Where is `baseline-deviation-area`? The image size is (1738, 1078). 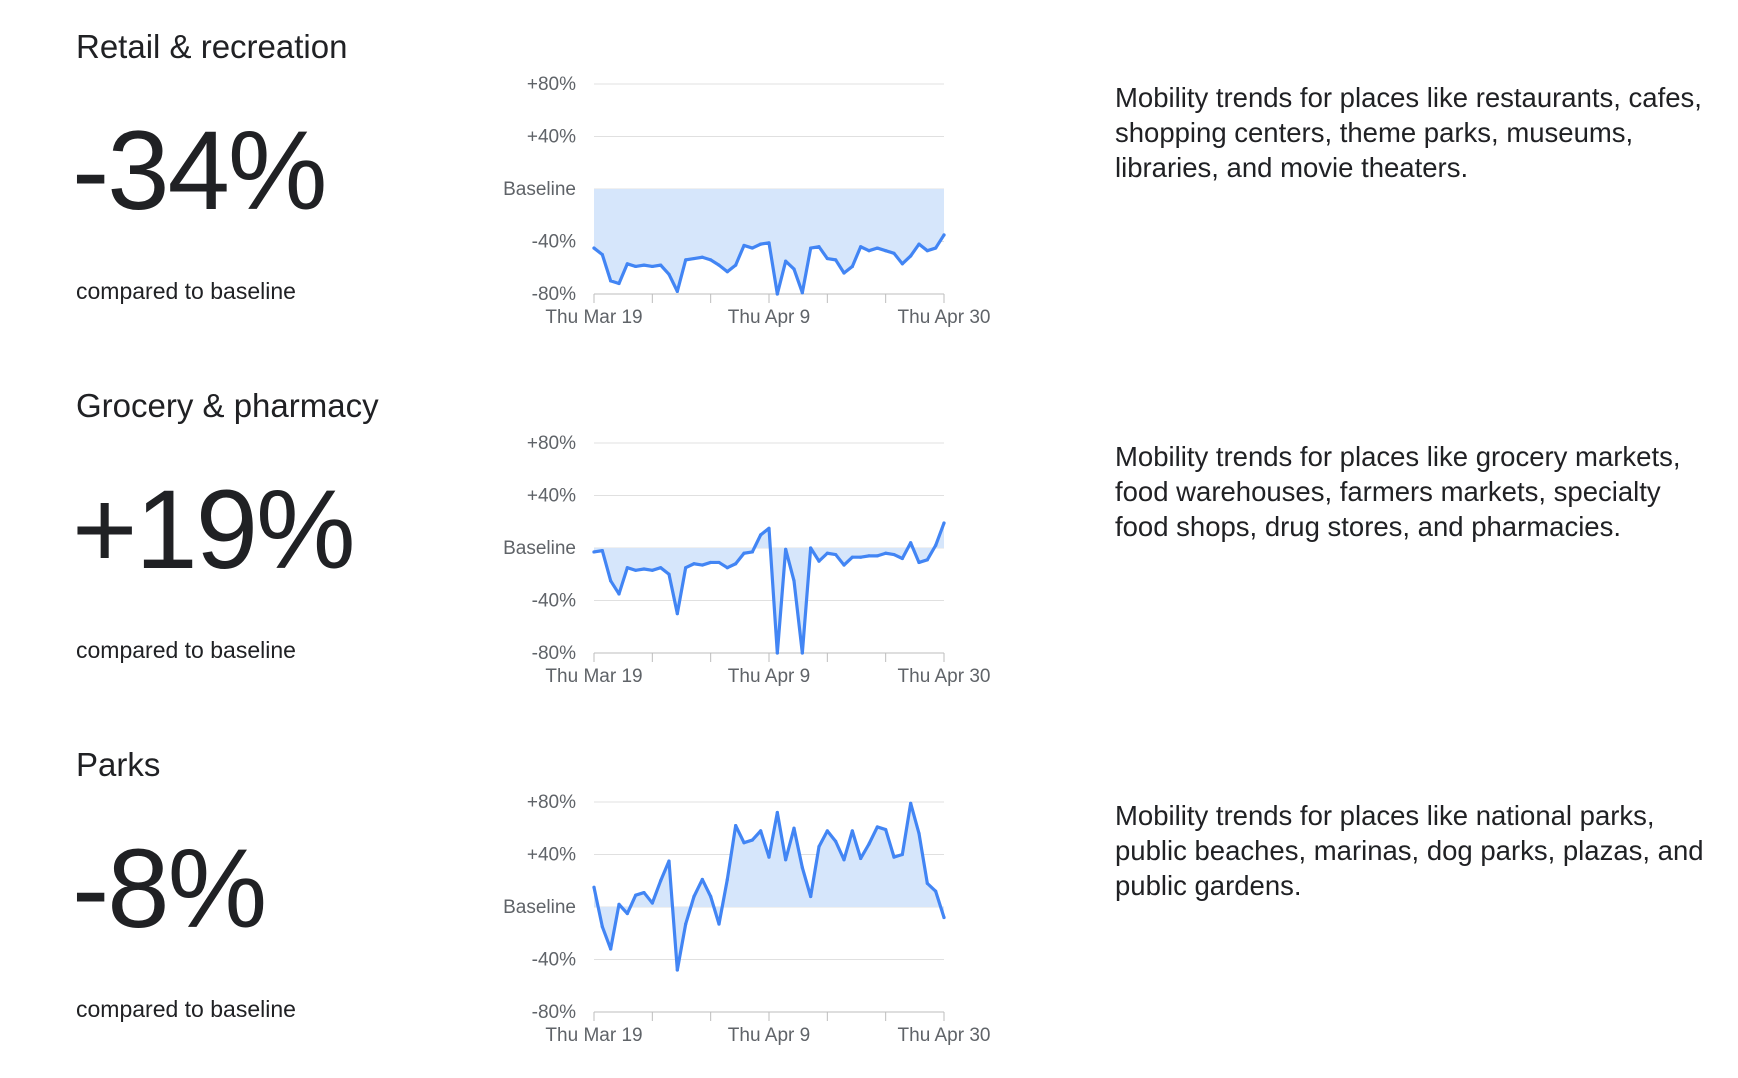
baseline-deviation-area is located at coordinates (769, 588).